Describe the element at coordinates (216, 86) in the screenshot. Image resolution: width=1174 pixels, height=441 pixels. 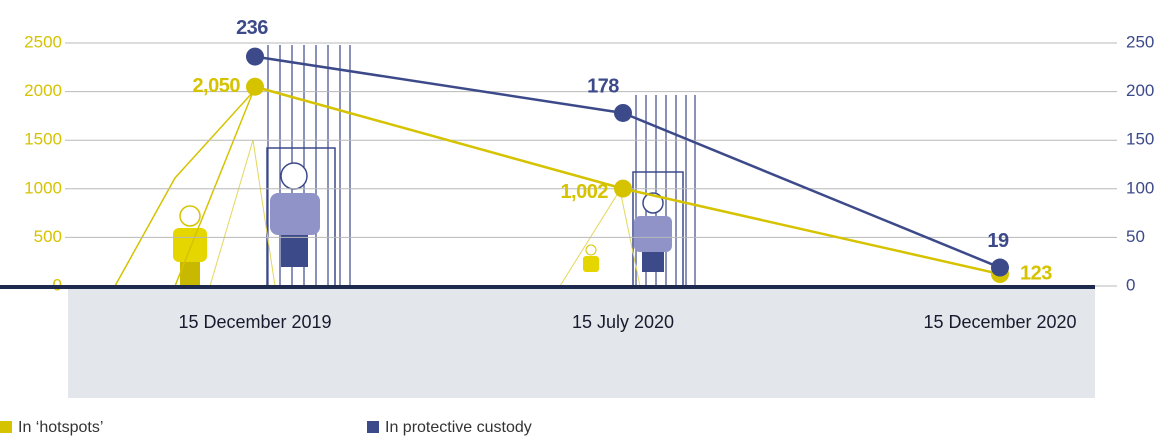
I see `data-label: 2,050` at that location.